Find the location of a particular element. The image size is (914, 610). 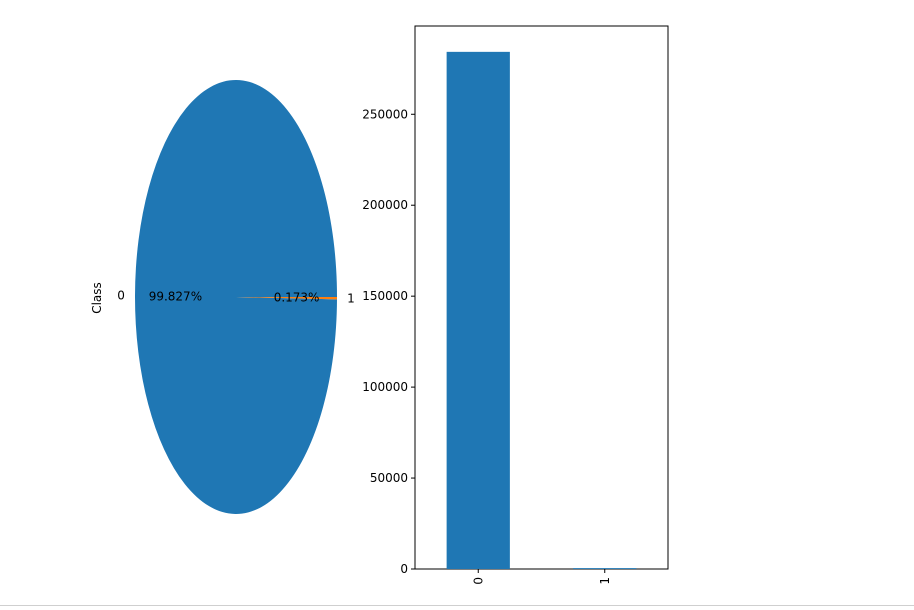

ytick-label: 250000 is located at coordinates (385, 114).